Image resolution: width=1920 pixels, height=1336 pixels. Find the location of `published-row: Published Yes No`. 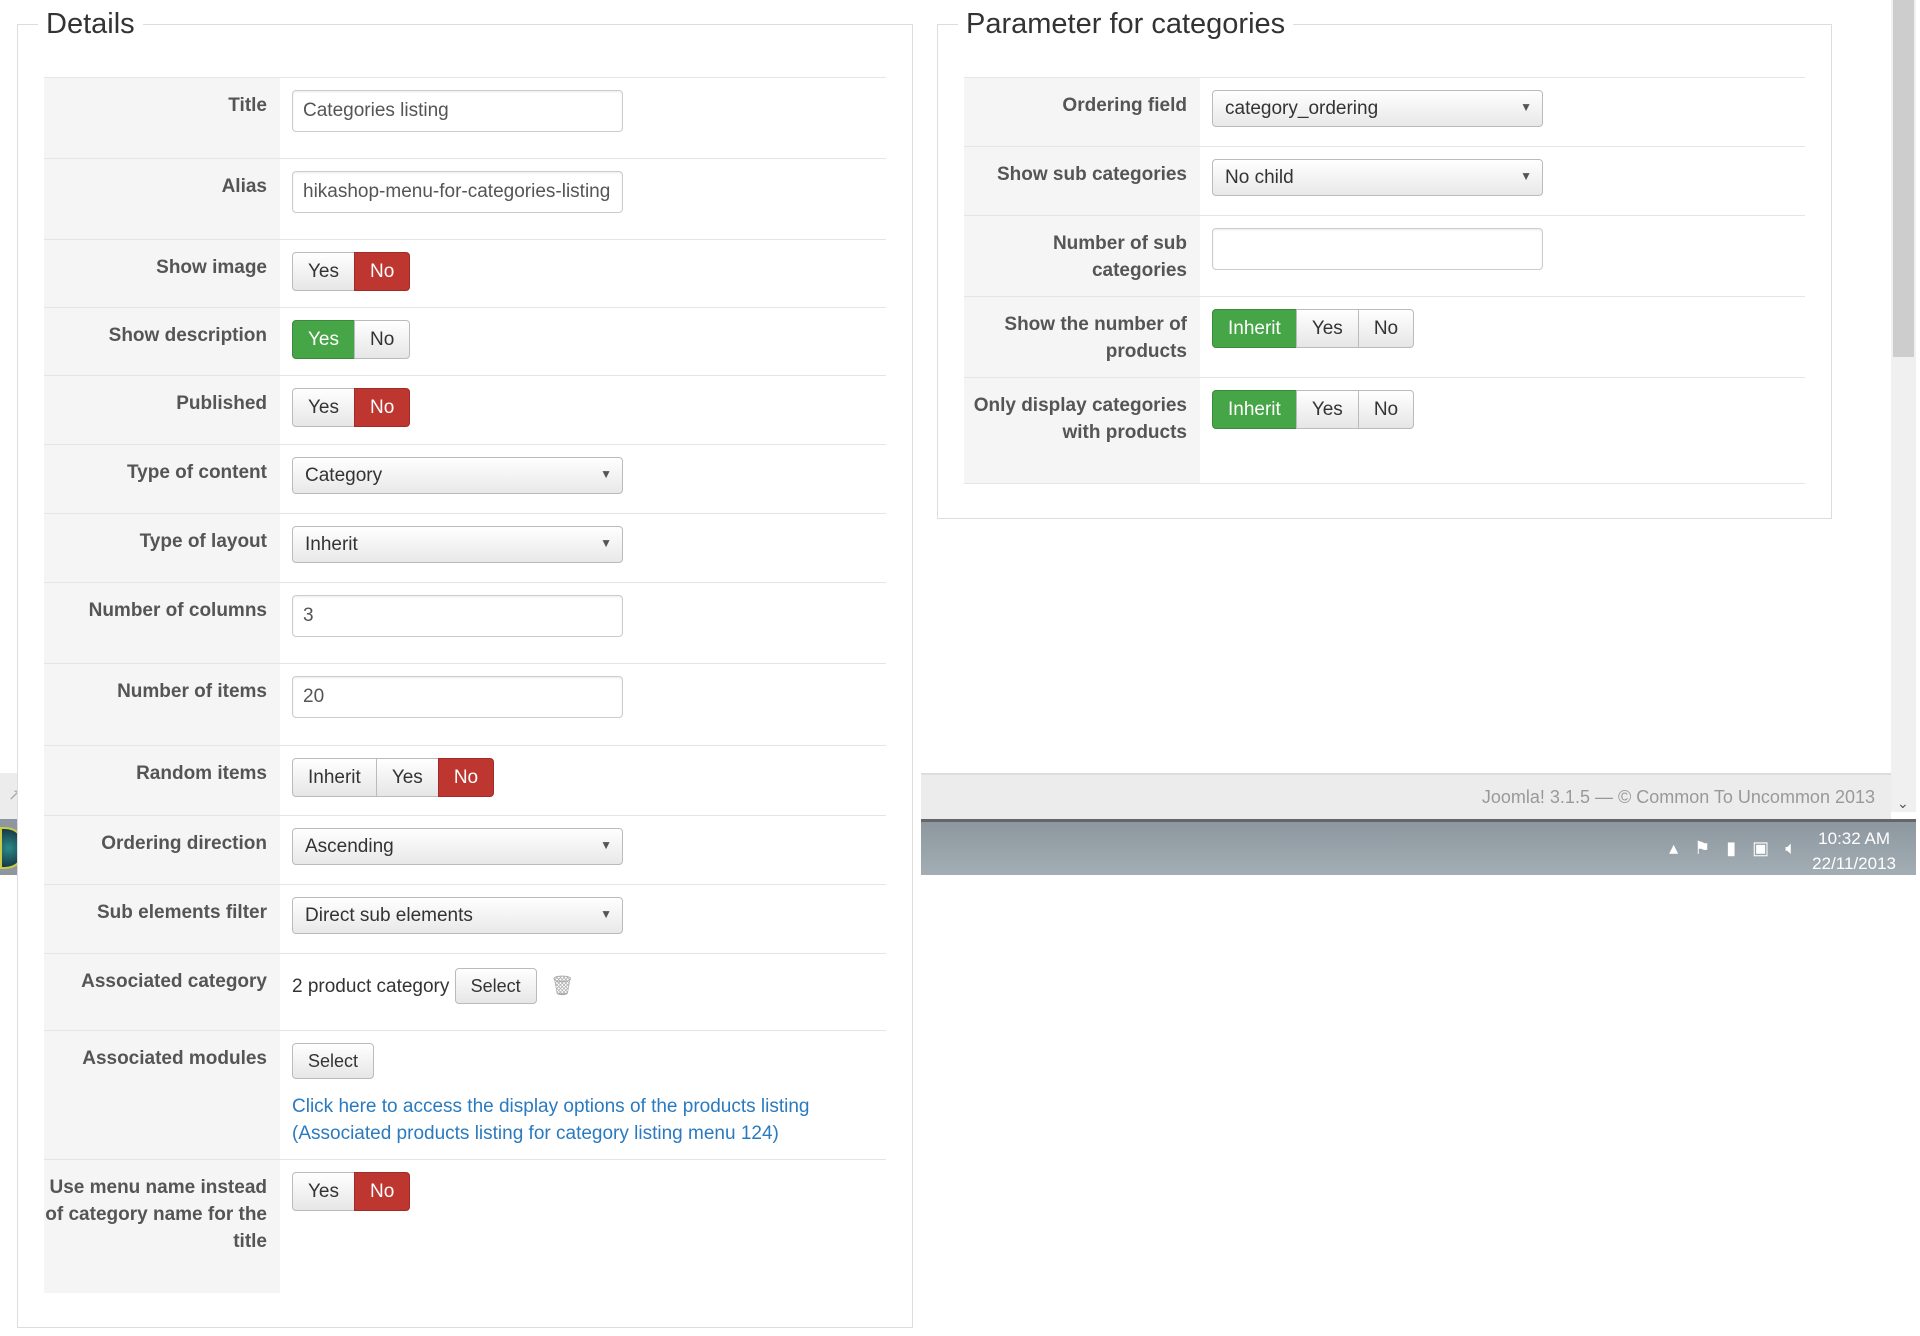

published-row: Published Yes No is located at coordinates (465, 409).